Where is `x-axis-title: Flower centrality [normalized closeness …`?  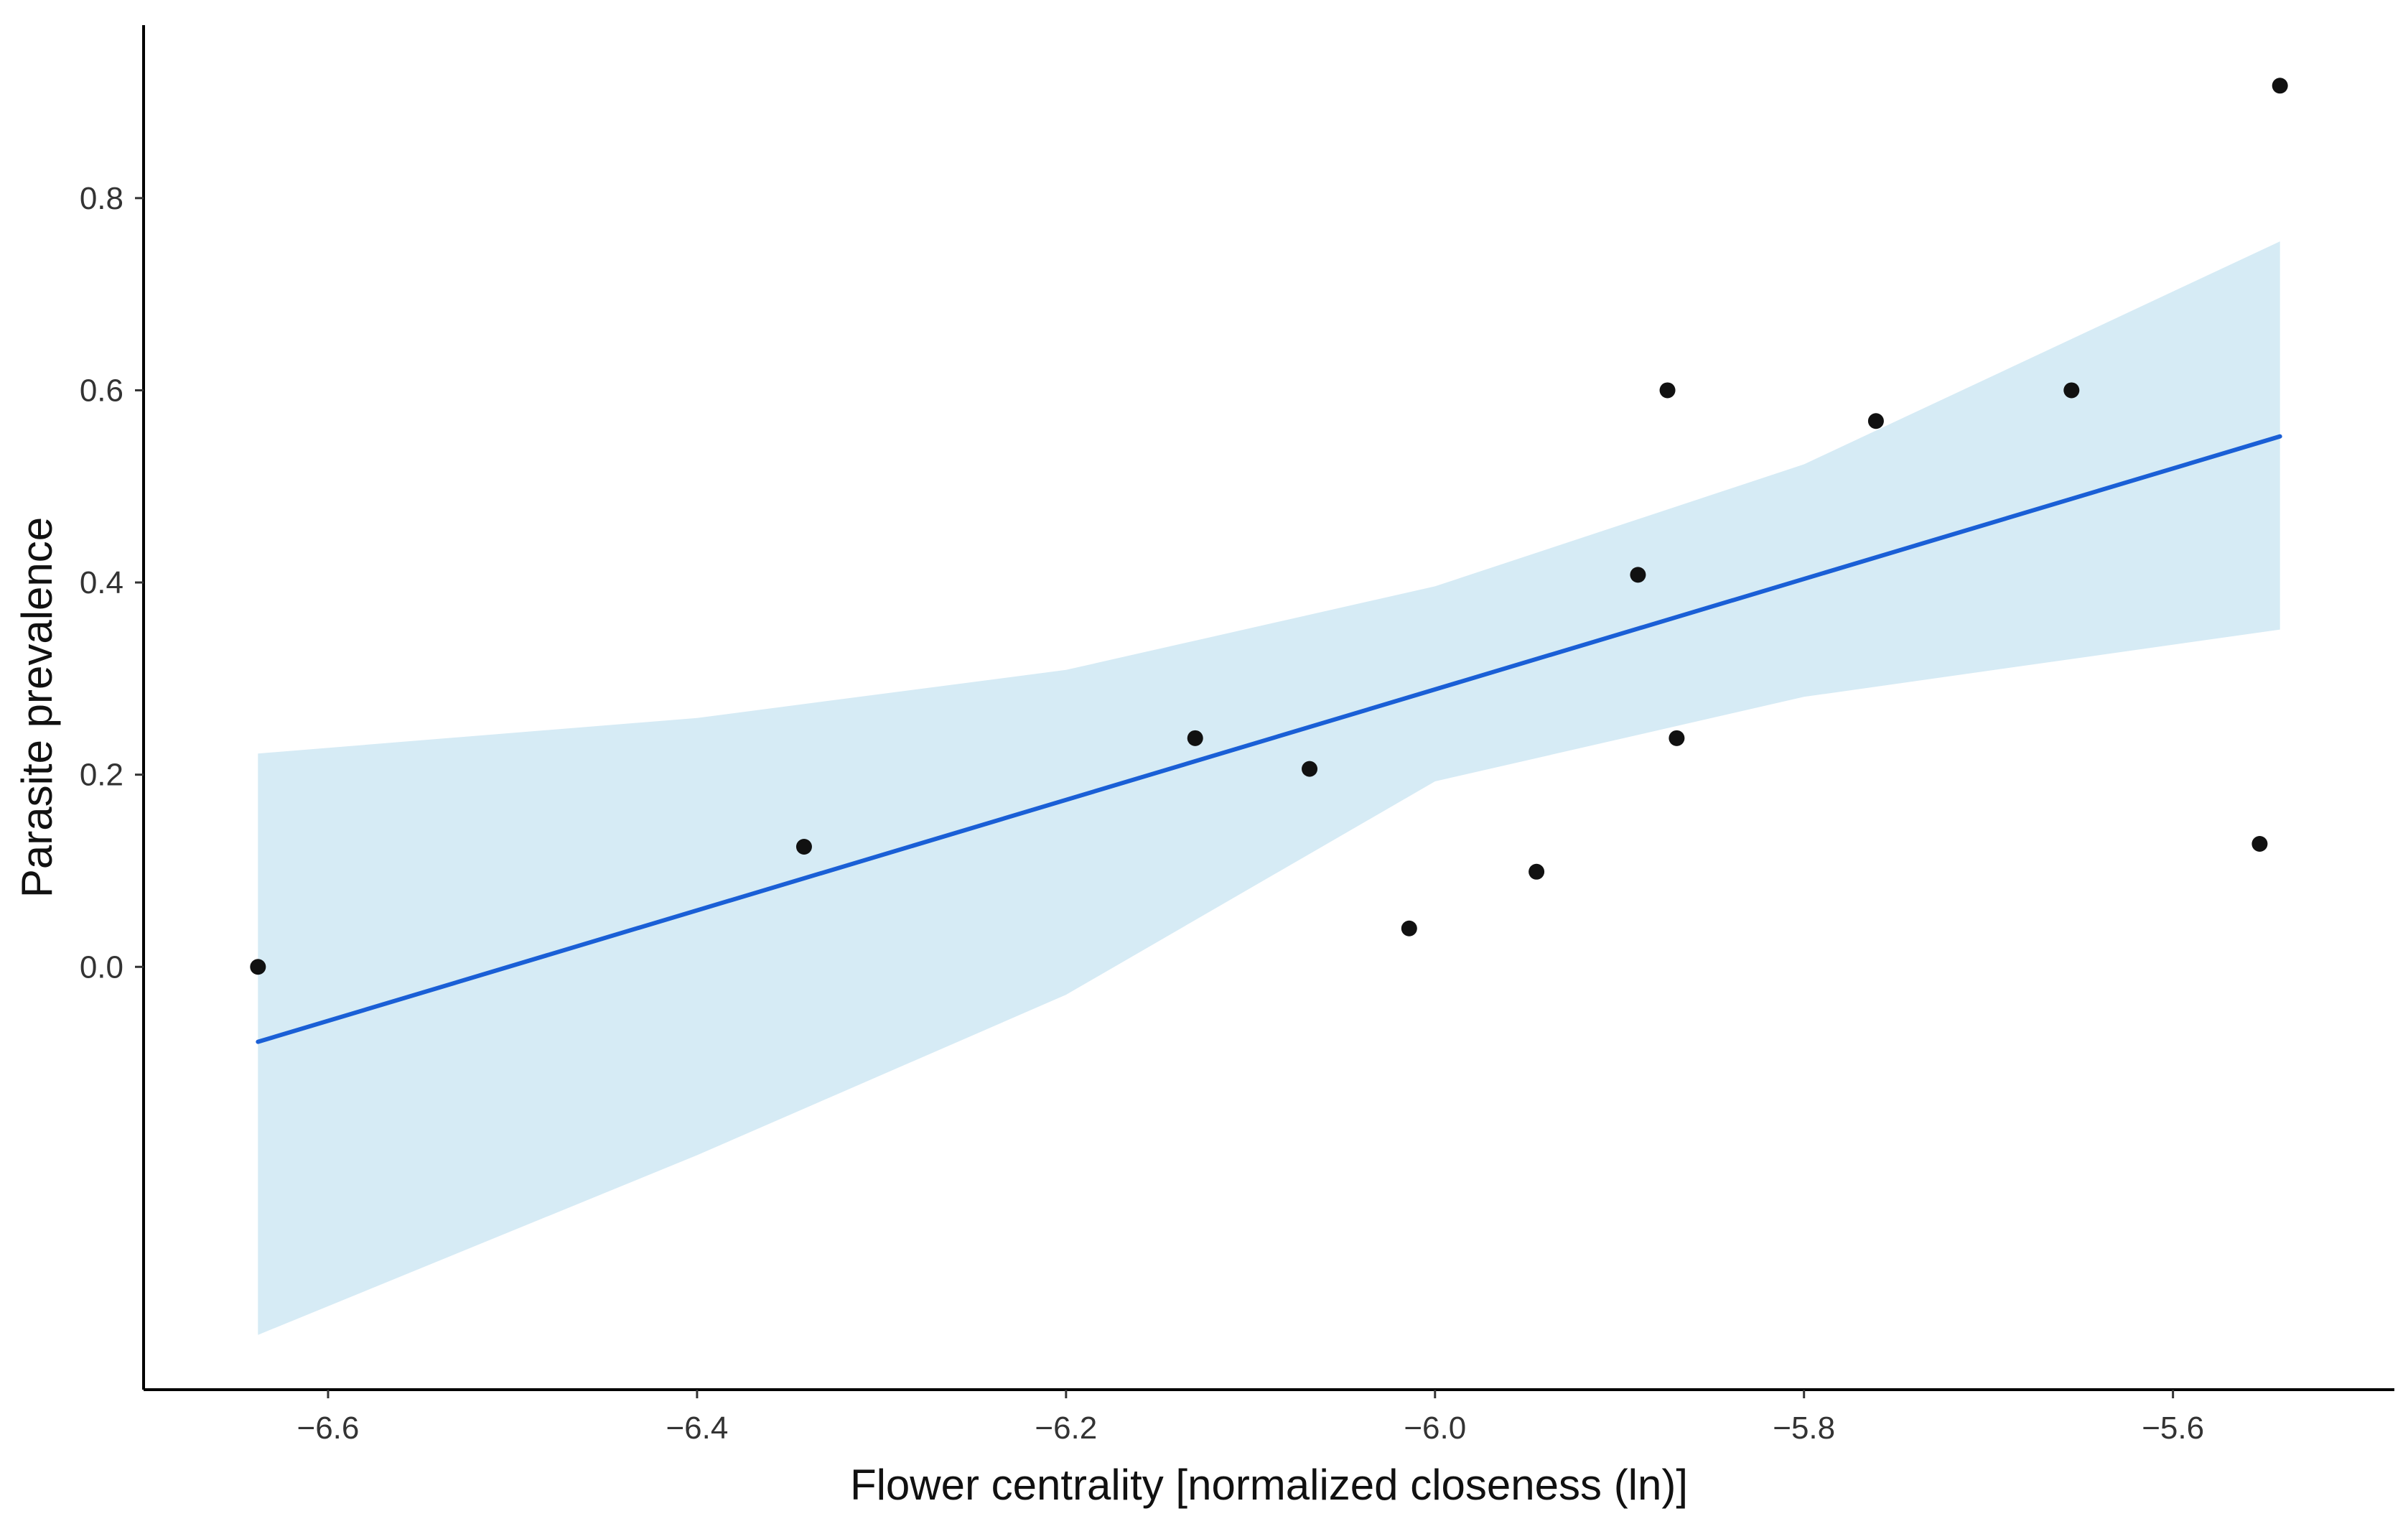
x-axis-title: Flower centrality [normalized closeness … is located at coordinates (1269, 1485).